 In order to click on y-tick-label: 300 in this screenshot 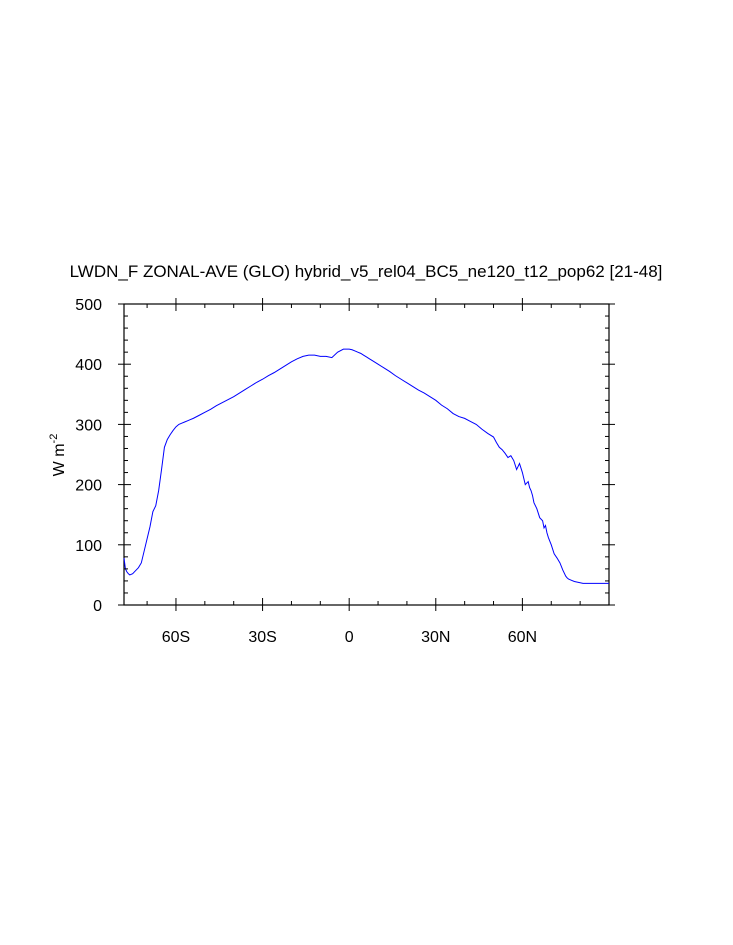, I will do `click(88, 425)`.